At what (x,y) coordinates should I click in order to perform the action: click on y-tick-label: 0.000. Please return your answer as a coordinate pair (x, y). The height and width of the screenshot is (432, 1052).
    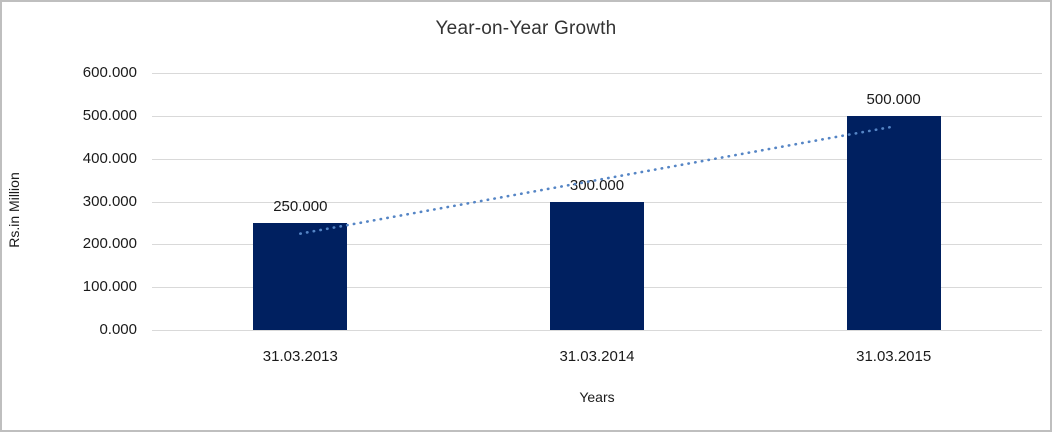
    Looking at the image, I should click on (118, 329).